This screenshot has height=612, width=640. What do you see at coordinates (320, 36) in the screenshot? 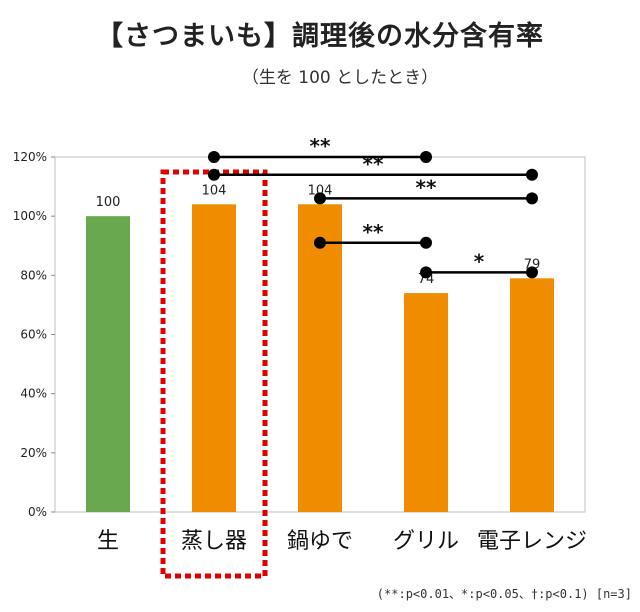
I see `chart-title: 【さつまいも】調理後の水分含有率` at bounding box center [320, 36].